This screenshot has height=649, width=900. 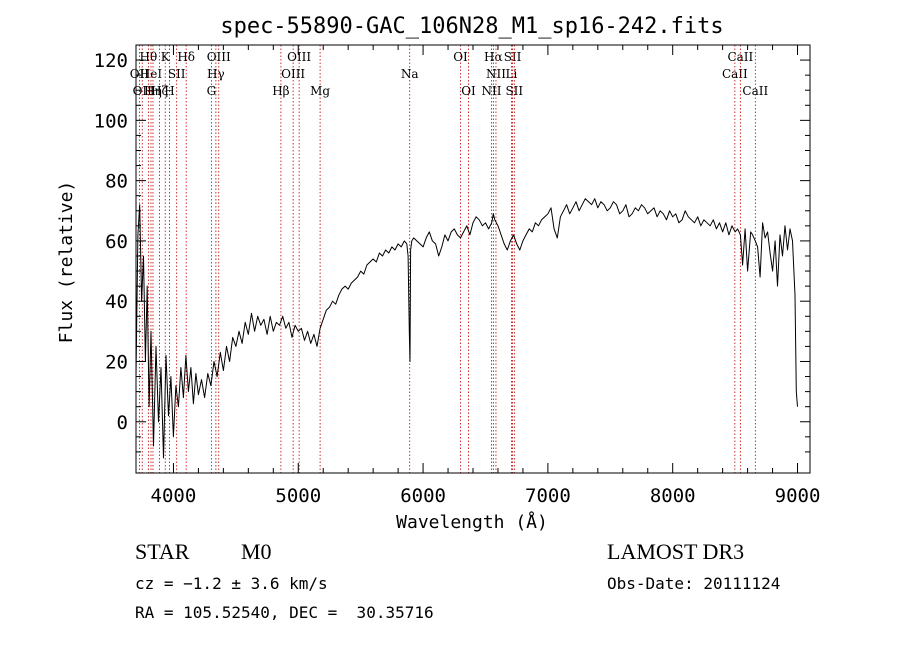 What do you see at coordinates (513, 57) in the screenshot?
I see `spectral-line-label-24: SII` at bounding box center [513, 57].